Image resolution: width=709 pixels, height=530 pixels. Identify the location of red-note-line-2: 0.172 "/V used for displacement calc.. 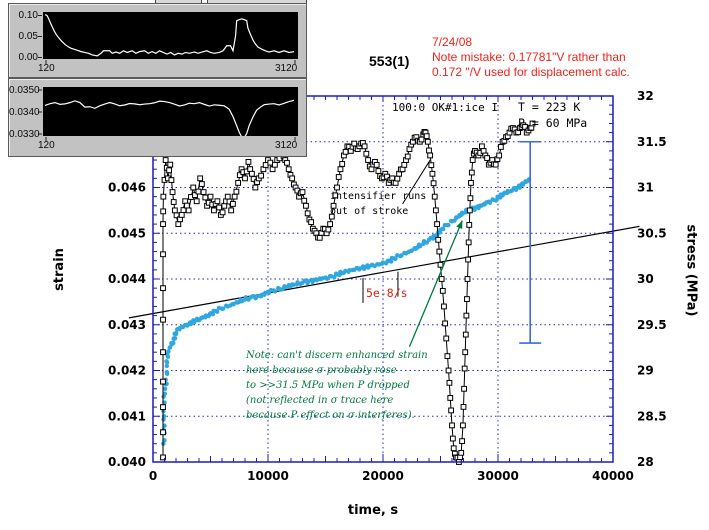
(531, 72).